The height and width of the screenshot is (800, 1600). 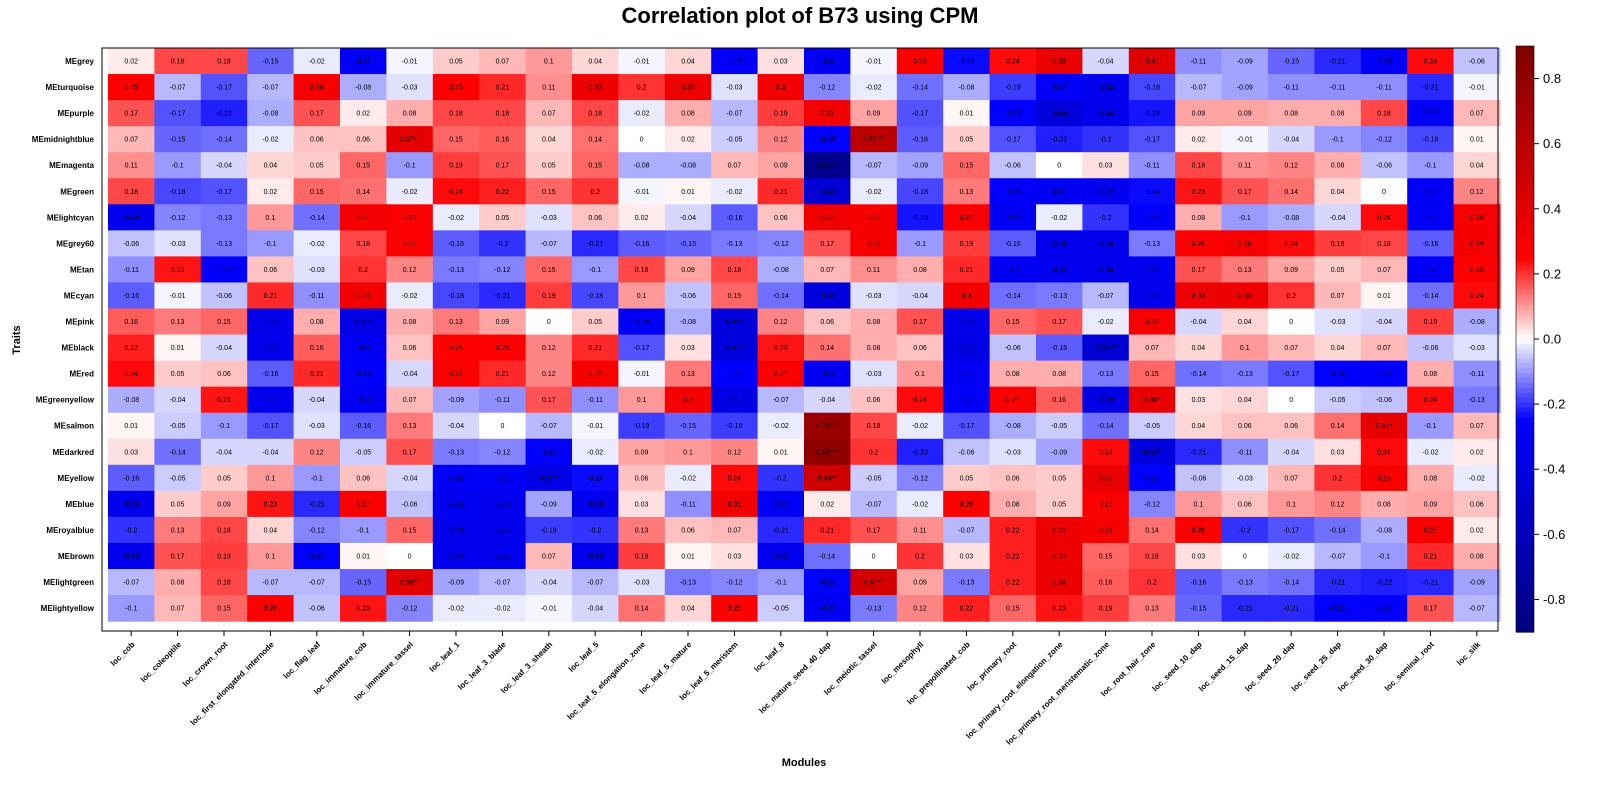 What do you see at coordinates (1431, 556) in the screenshot?
I see `cell-value-label: 0.21` at bounding box center [1431, 556].